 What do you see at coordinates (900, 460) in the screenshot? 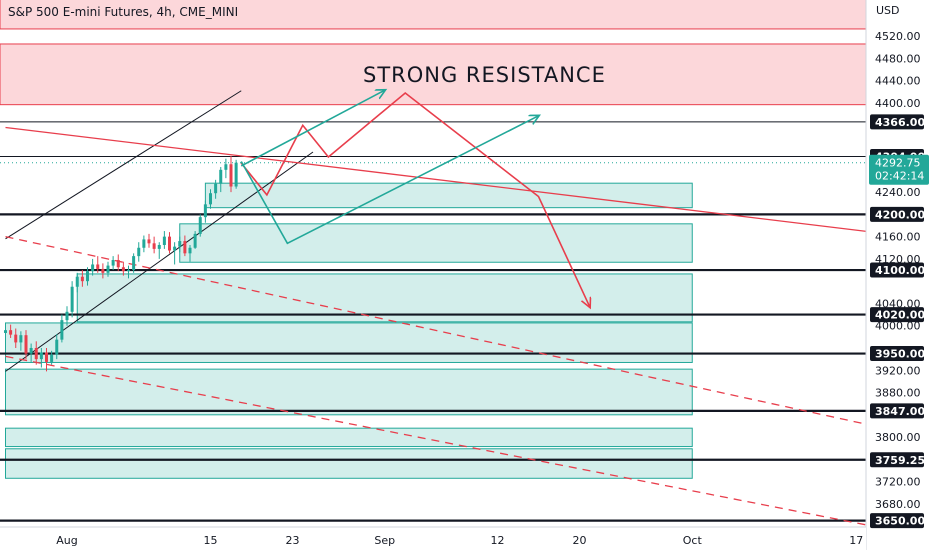
I see `level-price-label: 3759.25` at bounding box center [900, 460].